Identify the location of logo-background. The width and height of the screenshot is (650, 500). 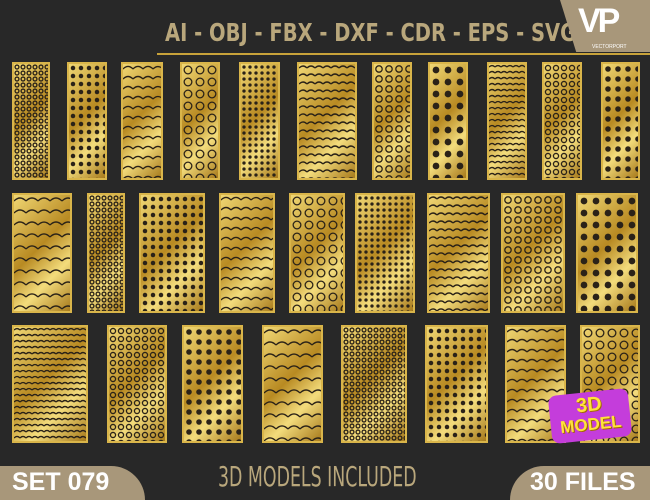
(605, 26).